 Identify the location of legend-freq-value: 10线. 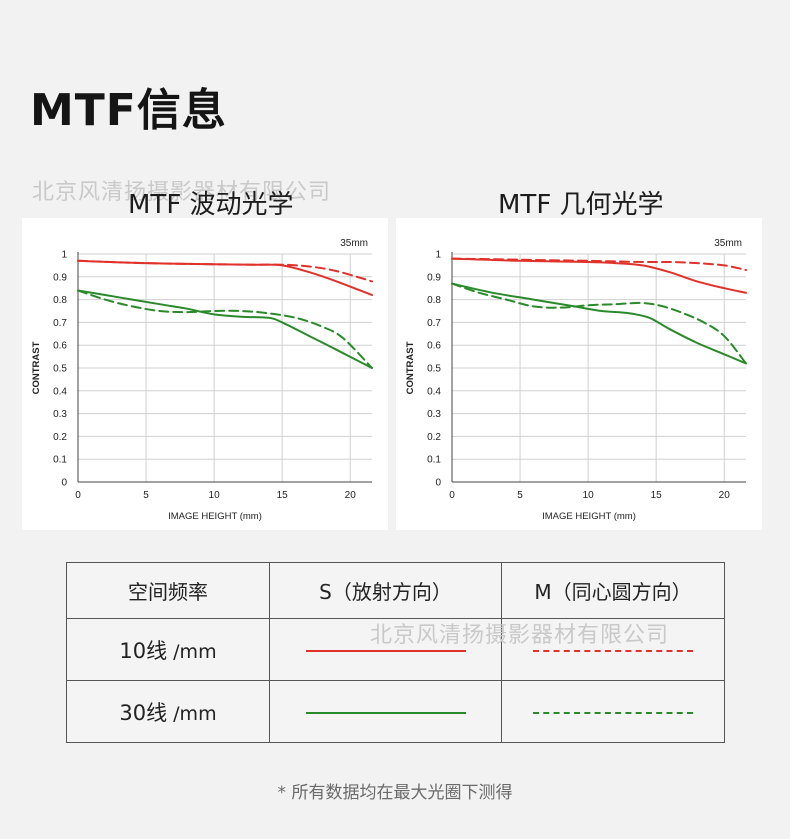
(143, 650).